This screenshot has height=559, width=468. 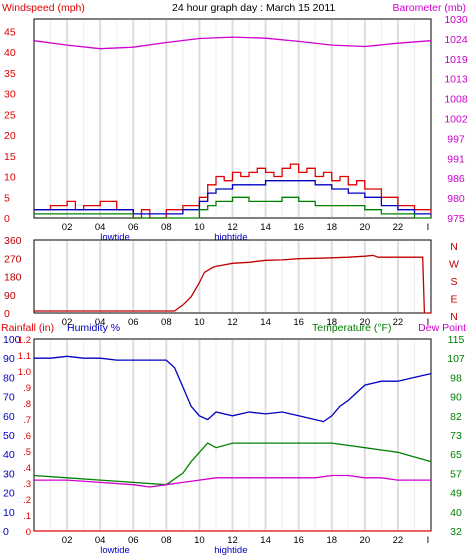 I want to click on y-tick-label-left: 45, so click(x=10, y=32).